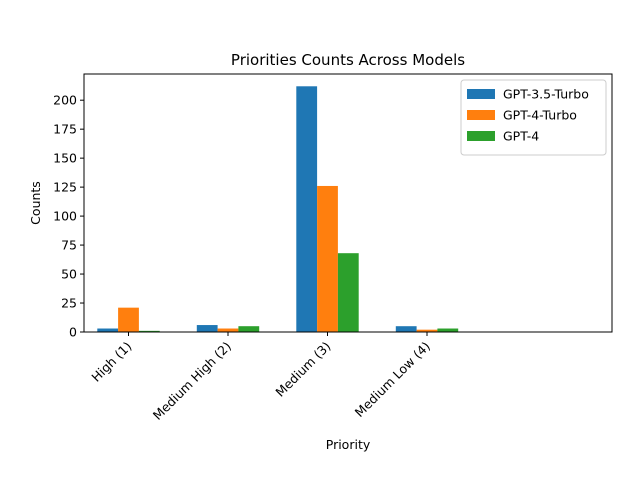 Image resolution: width=640 pixels, height=480 pixels. I want to click on legend-label: GPT-4, so click(521, 136).